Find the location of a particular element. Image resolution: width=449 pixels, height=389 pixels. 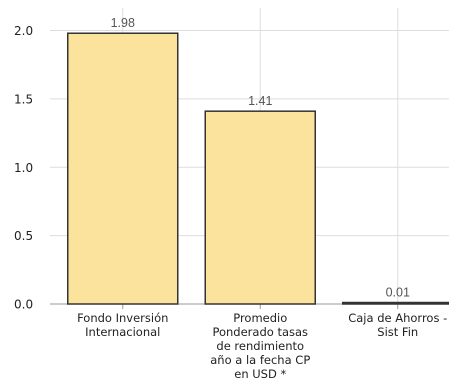

category-label-line: Promedio is located at coordinates (260, 318).